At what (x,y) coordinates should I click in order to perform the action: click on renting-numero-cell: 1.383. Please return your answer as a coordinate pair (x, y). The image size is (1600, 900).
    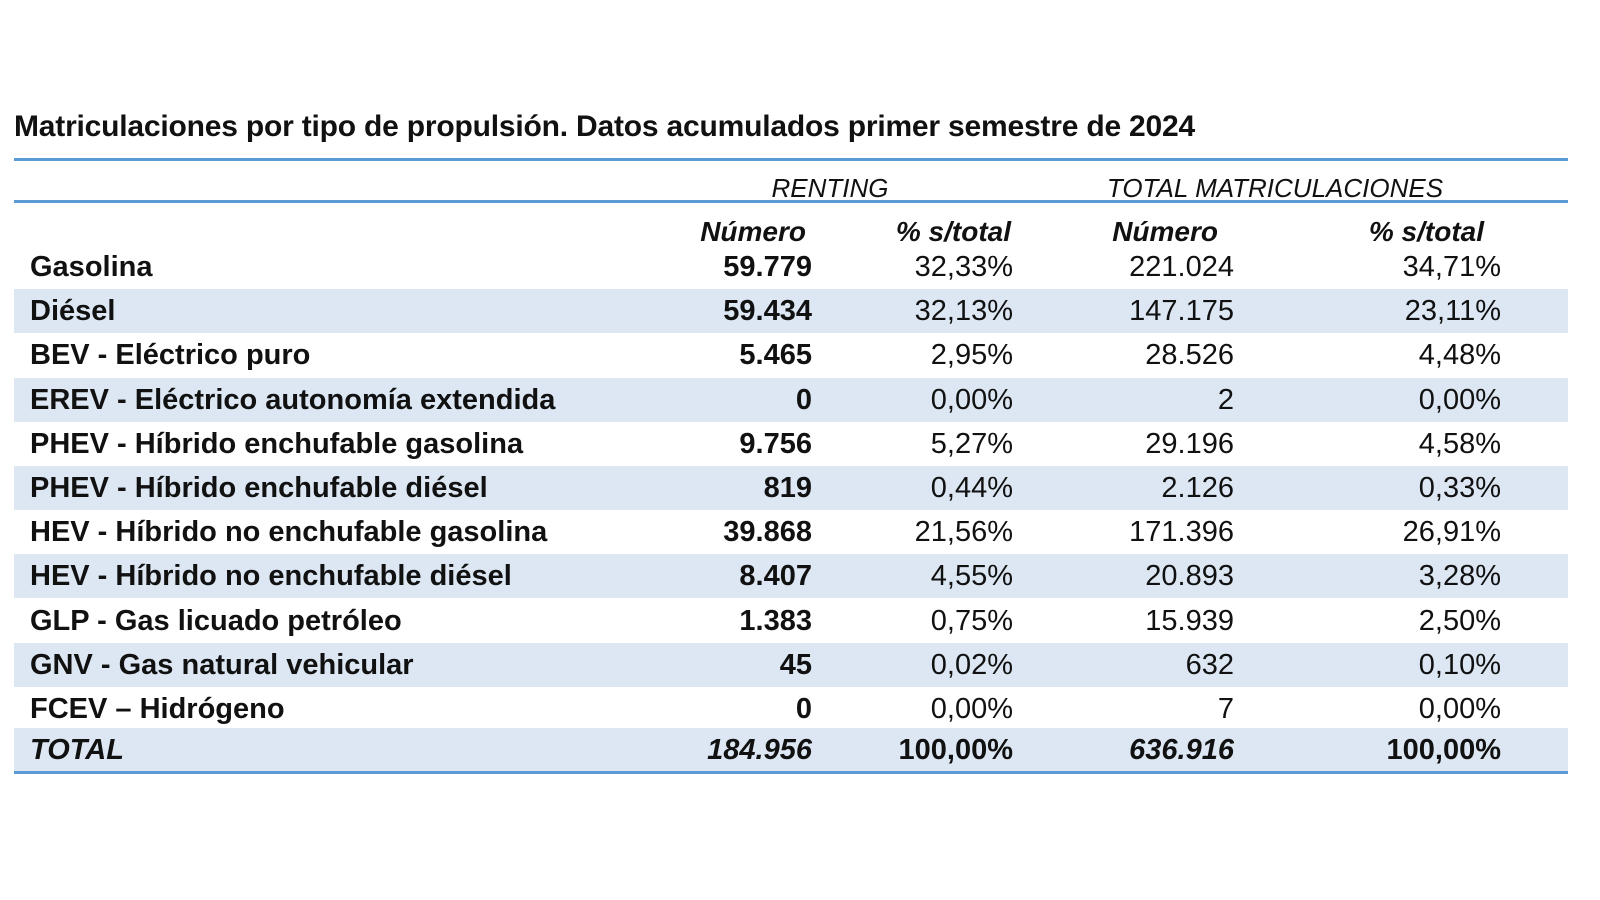
    Looking at the image, I should click on (775, 621).